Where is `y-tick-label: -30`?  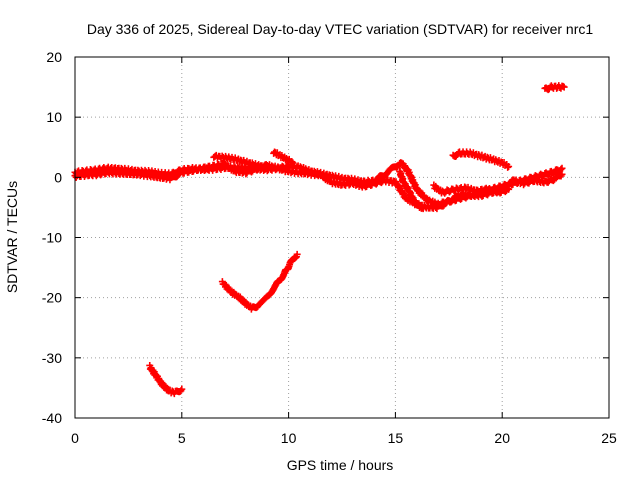
y-tick-label: -30 is located at coordinates (52, 358).